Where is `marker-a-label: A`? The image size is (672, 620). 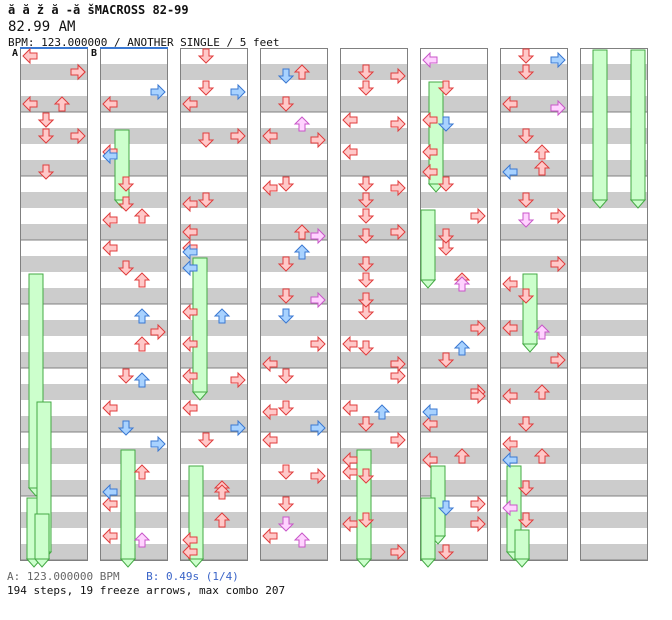
marker-a-label: A is located at coordinates (15, 53).